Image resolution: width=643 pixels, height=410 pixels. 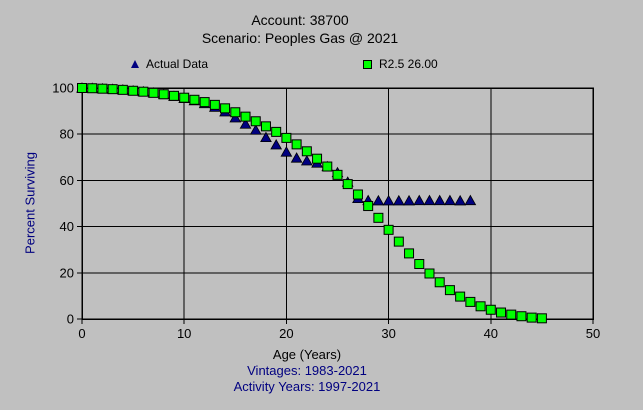 I want to click on triangle-marker-icon, so click(x=135, y=64).